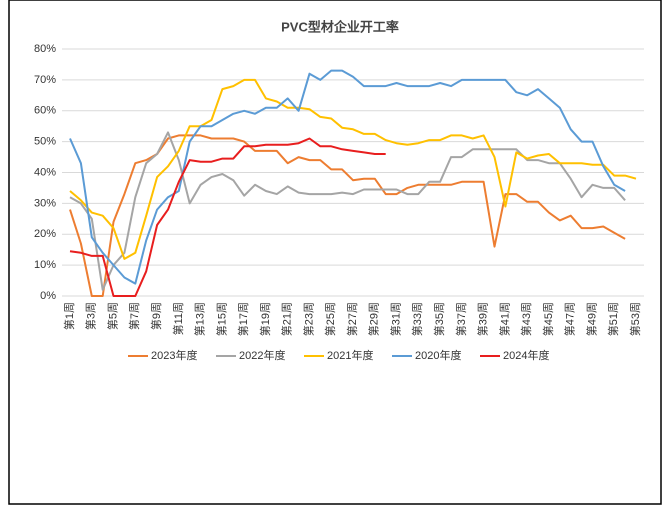  What do you see at coordinates (504, 319) in the screenshot?
I see `x-tick-label: 第41周` at bounding box center [504, 319].